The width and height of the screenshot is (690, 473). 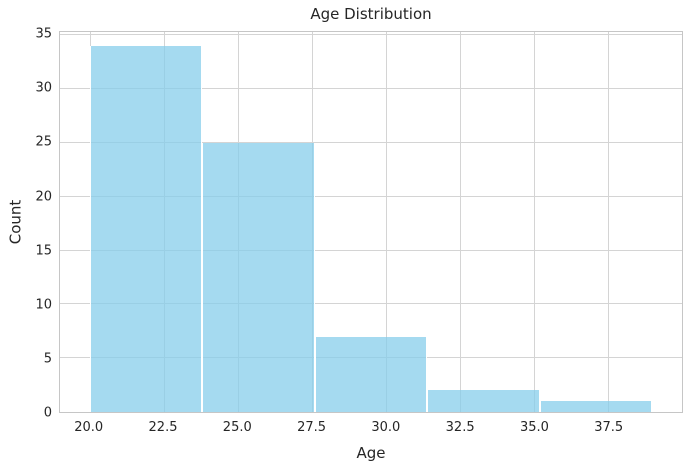 What do you see at coordinates (312, 427) in the screenshot?
I see `x-tick-label: 27.5` at bounding box center [312, 427].